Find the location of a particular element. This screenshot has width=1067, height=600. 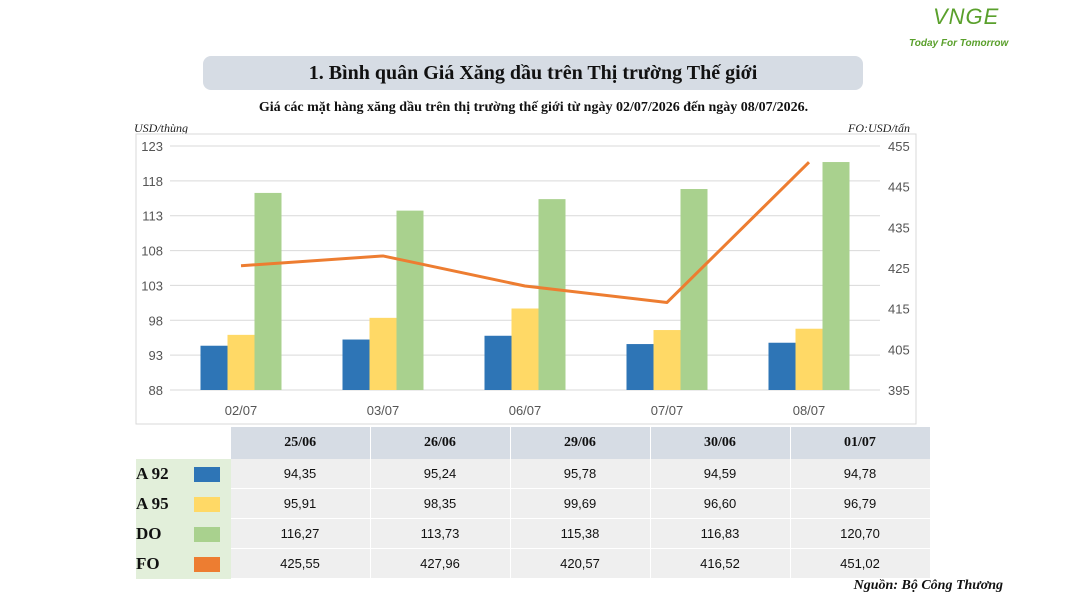

table-cell: 427,96 is located at coordinates (440, 563).